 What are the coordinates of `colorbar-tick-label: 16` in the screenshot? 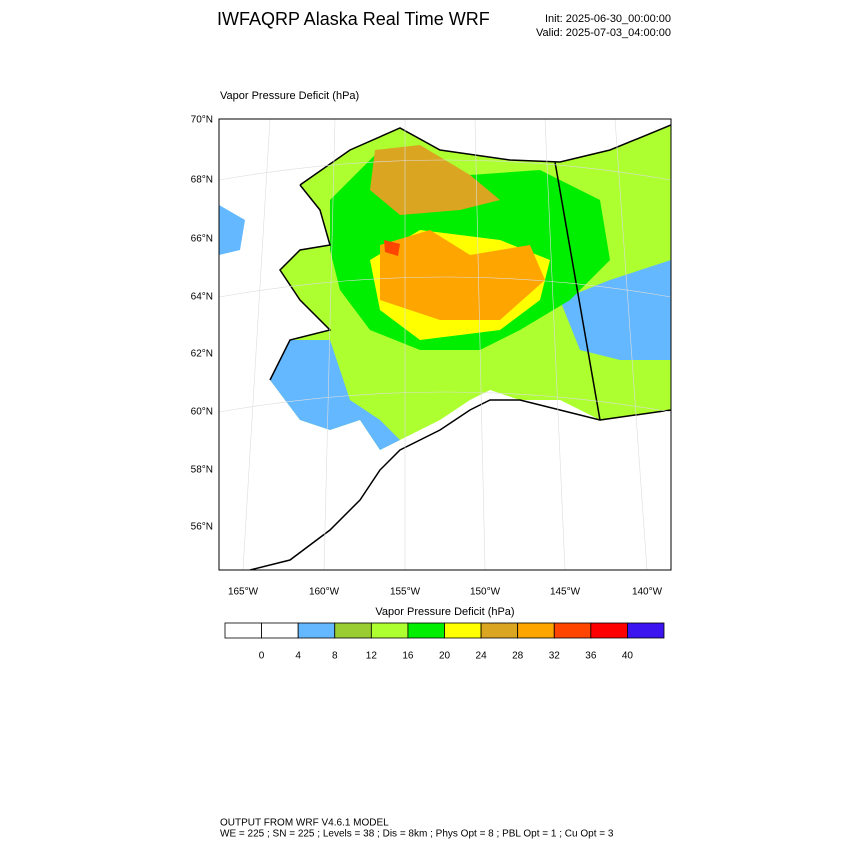 It's located at (408, 656).